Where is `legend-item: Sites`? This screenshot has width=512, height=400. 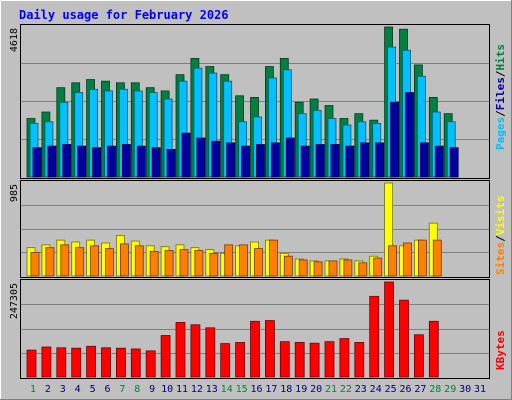 legend-item: Sites is located at coordinates (500, 258).